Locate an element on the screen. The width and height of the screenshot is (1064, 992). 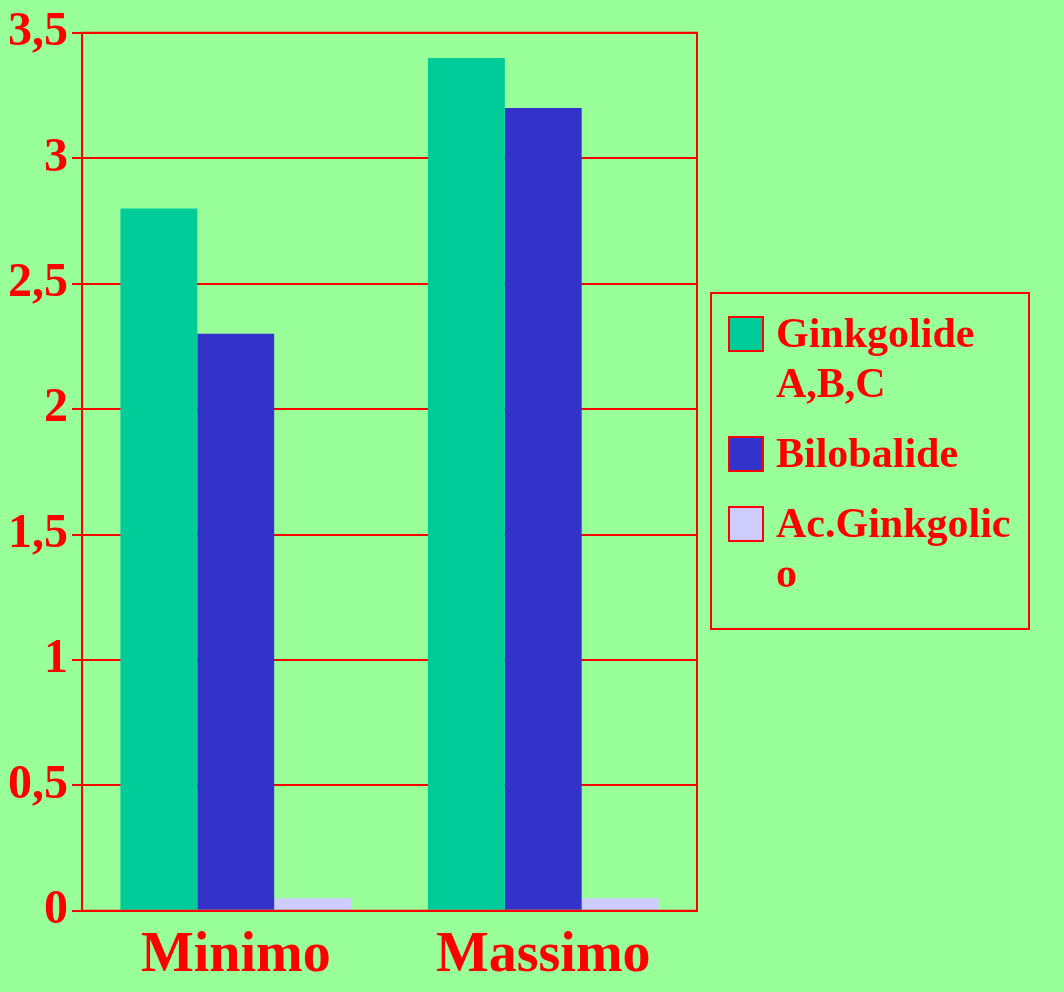
y-tick-label: 3 is located at coordinates (56, 154).